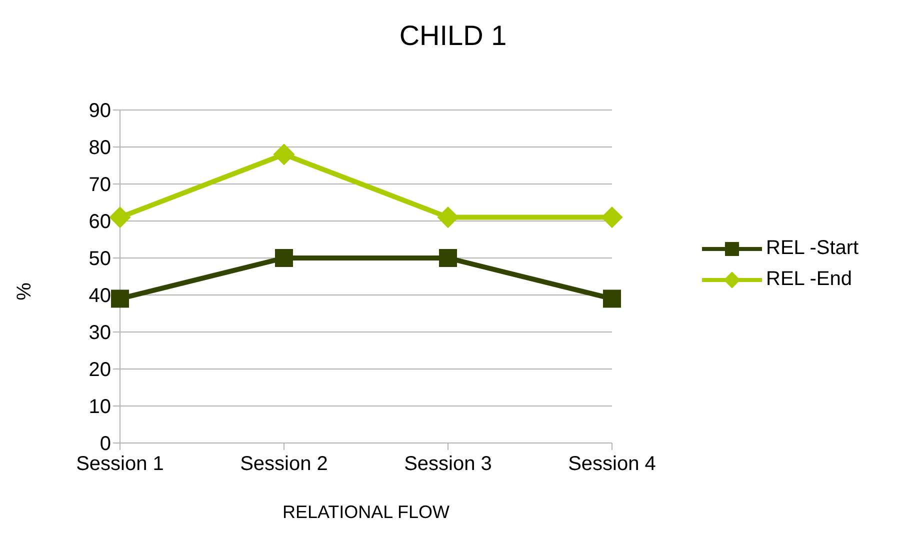 This screenshot has height=534, width=912. I want to click on x-axis-title: RELATIONAL FLOW, so click(366, 512).